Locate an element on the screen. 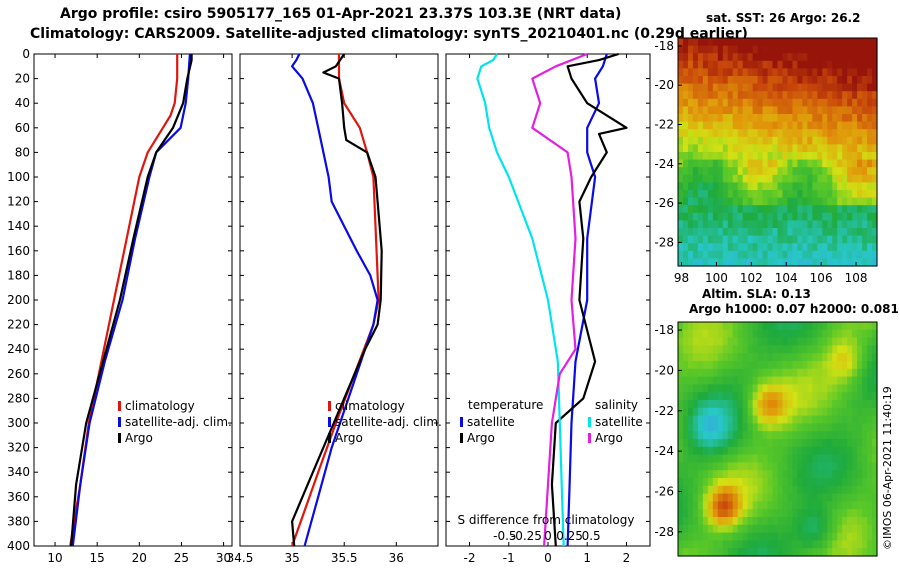 Image resolution: width=900 pixels, height=580 pixels. map-y-tick-label: -18 is located at coordinates (664, 330).